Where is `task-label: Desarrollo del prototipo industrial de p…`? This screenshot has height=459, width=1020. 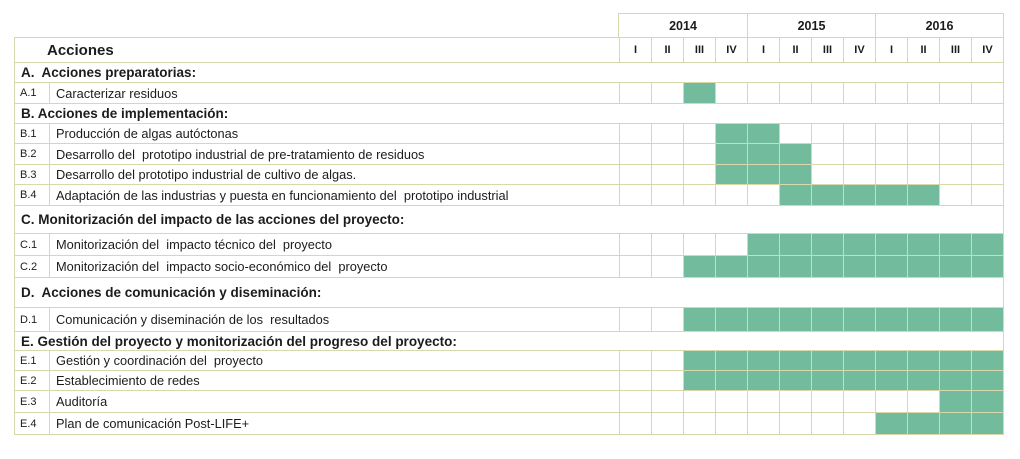 task-label: Desarrollo del prototipo industrial de p… is located at coordinates (334, 154).